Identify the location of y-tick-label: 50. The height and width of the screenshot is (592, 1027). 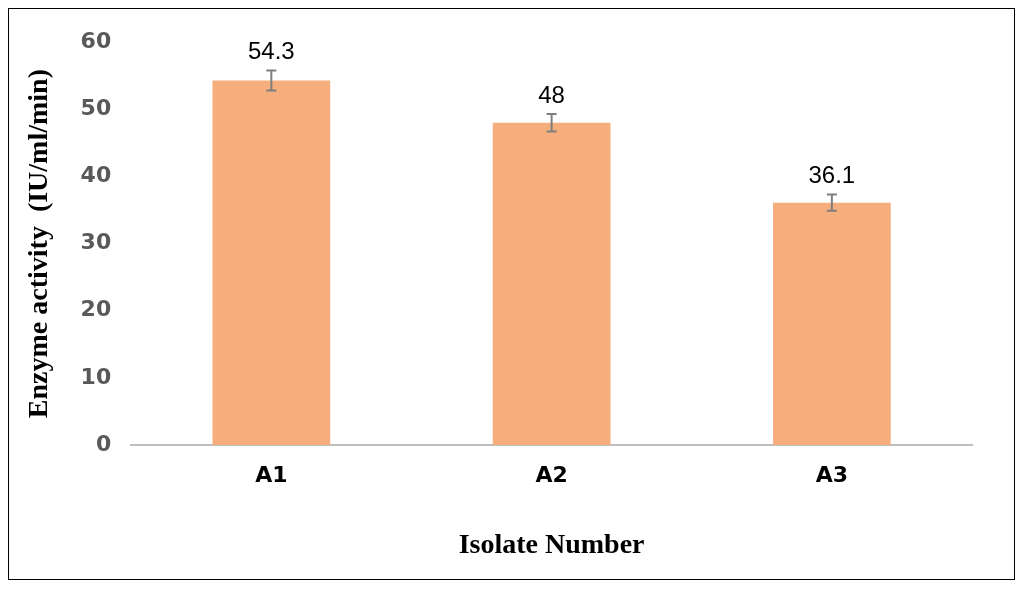
(96, 108).